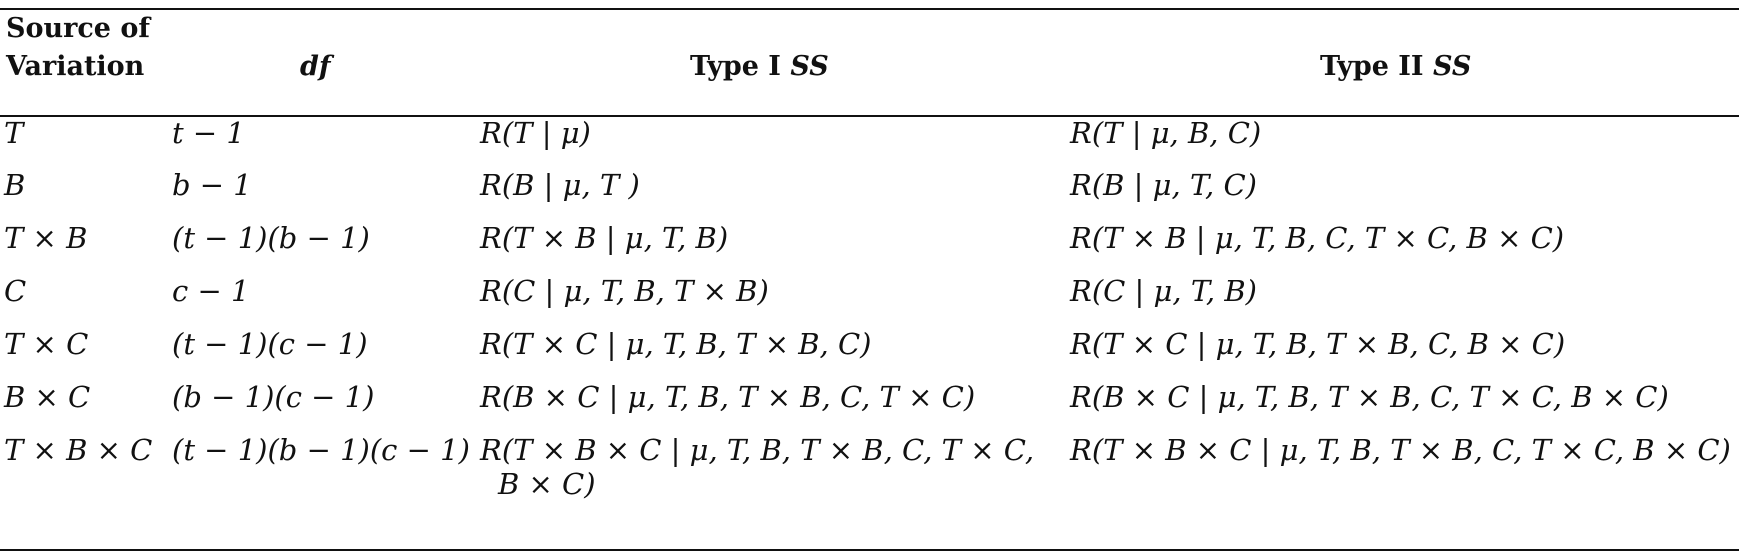  What do you see at coordinates (1376, 66) in the screenshot?
I see `header-type2-prefix: Type II` at bounding box center [1376, 66].